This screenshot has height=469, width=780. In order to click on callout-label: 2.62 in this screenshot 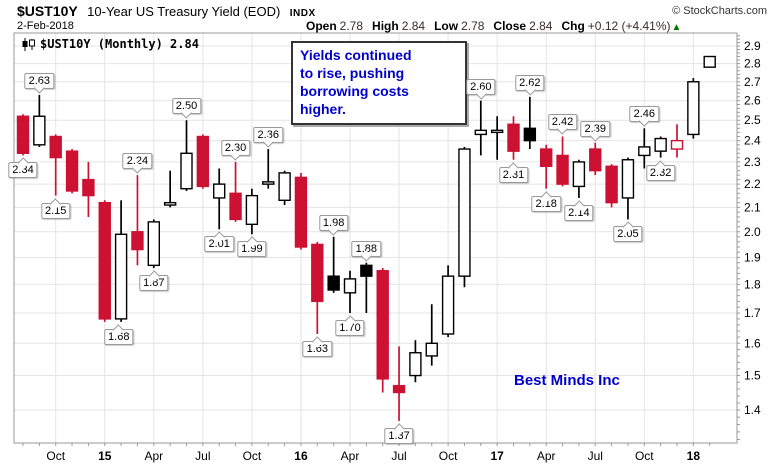, I will do `click(530, 85)`.